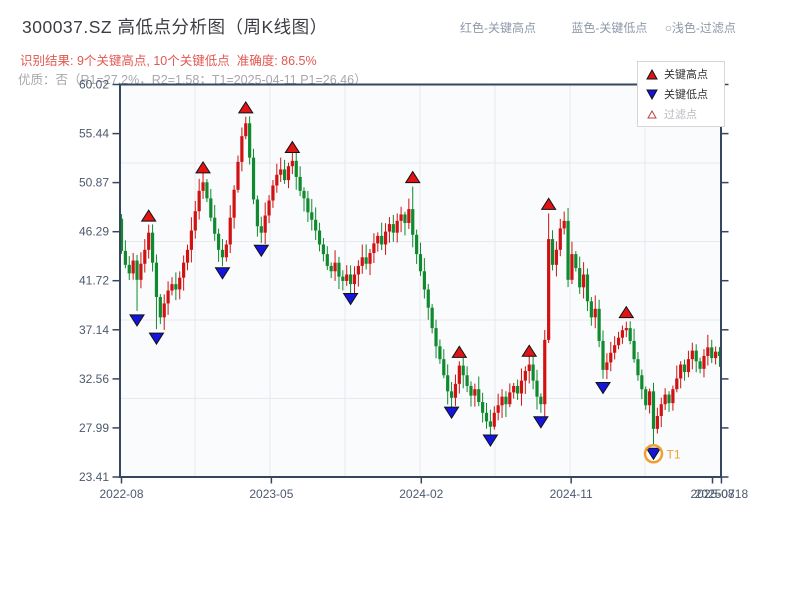  What do you see at coordinates (94, 379) in the screenshot?
I see `y-tick-label: 32.56` at bounding box center [94, 379].